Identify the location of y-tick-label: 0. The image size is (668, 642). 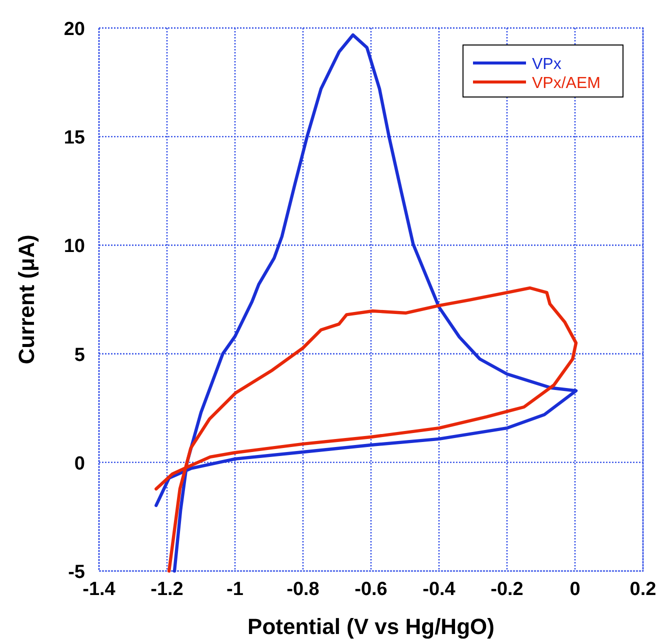
(79, 463).